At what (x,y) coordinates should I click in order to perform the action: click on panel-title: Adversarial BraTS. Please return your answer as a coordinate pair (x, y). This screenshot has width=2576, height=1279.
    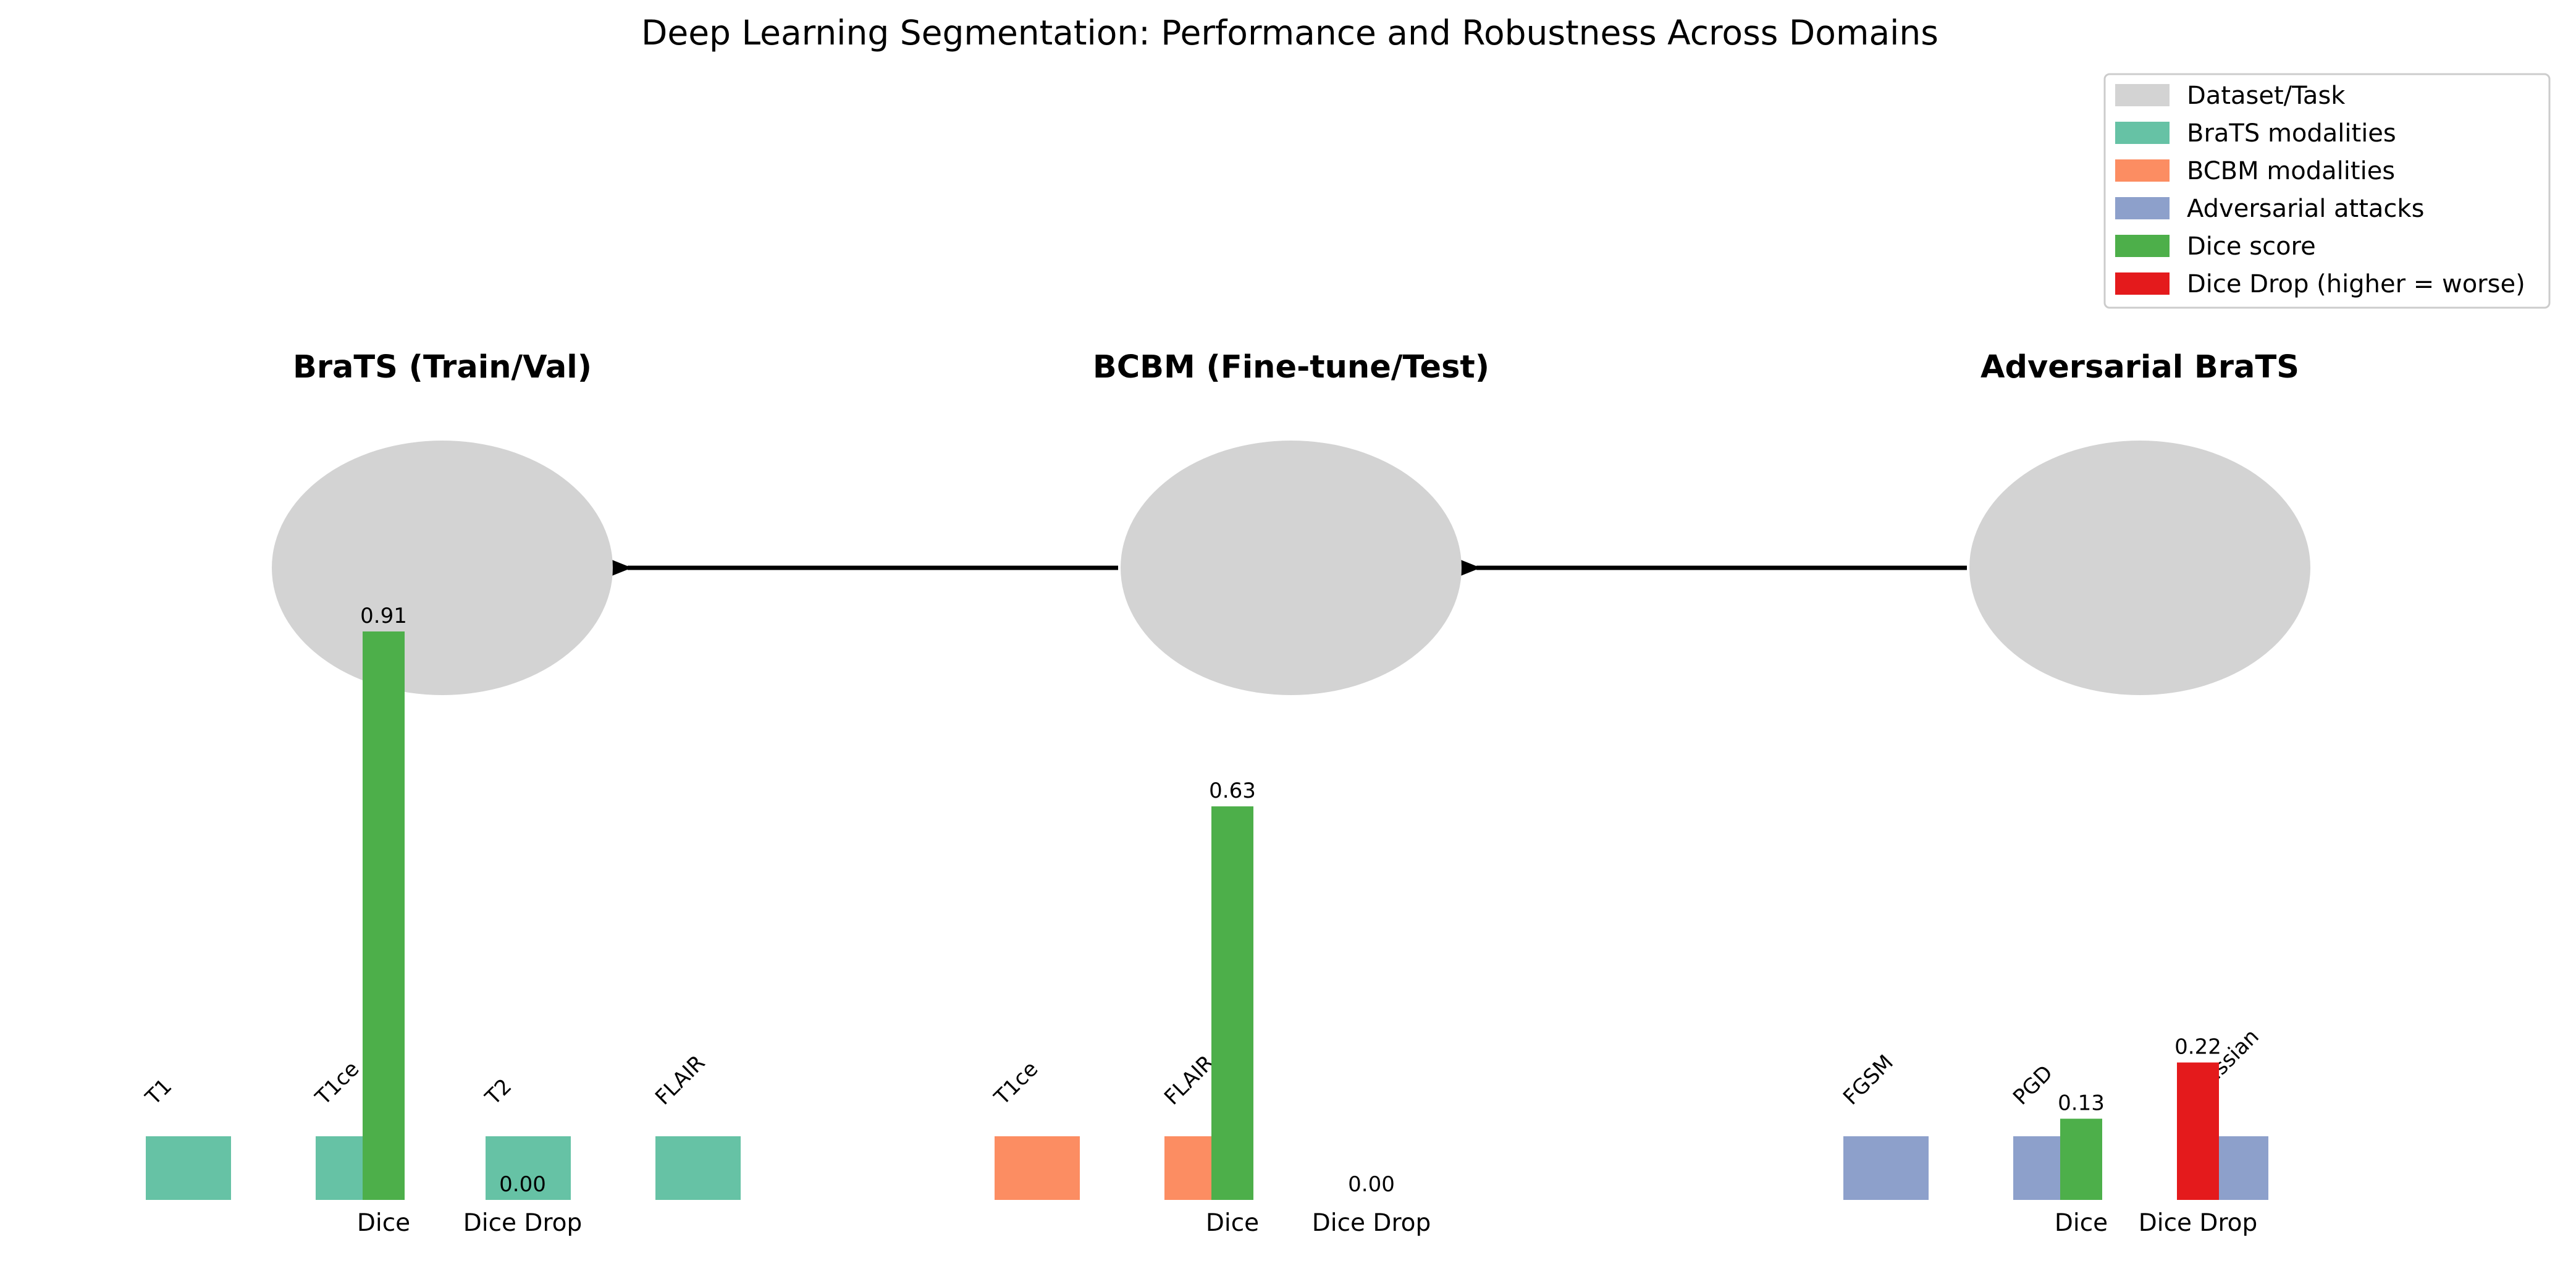
    Looking at the image, I should click on (2139, 367).